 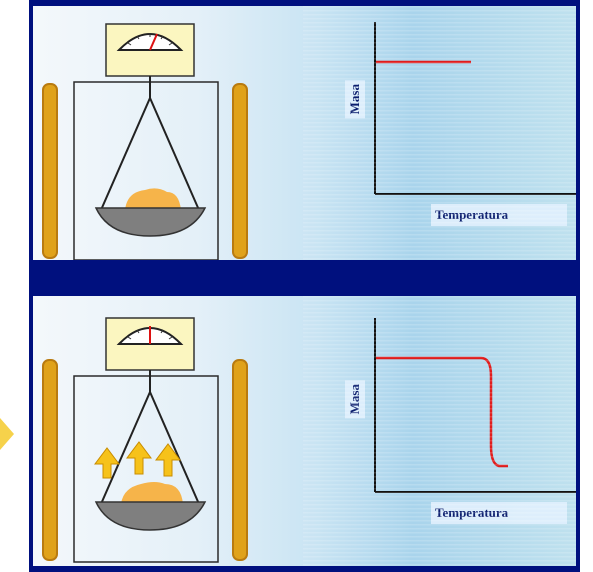 What do you see at coordinates (107, 463) in the screenshot?
I see `vapor-arrow-left` at bounding box center [107, 463].